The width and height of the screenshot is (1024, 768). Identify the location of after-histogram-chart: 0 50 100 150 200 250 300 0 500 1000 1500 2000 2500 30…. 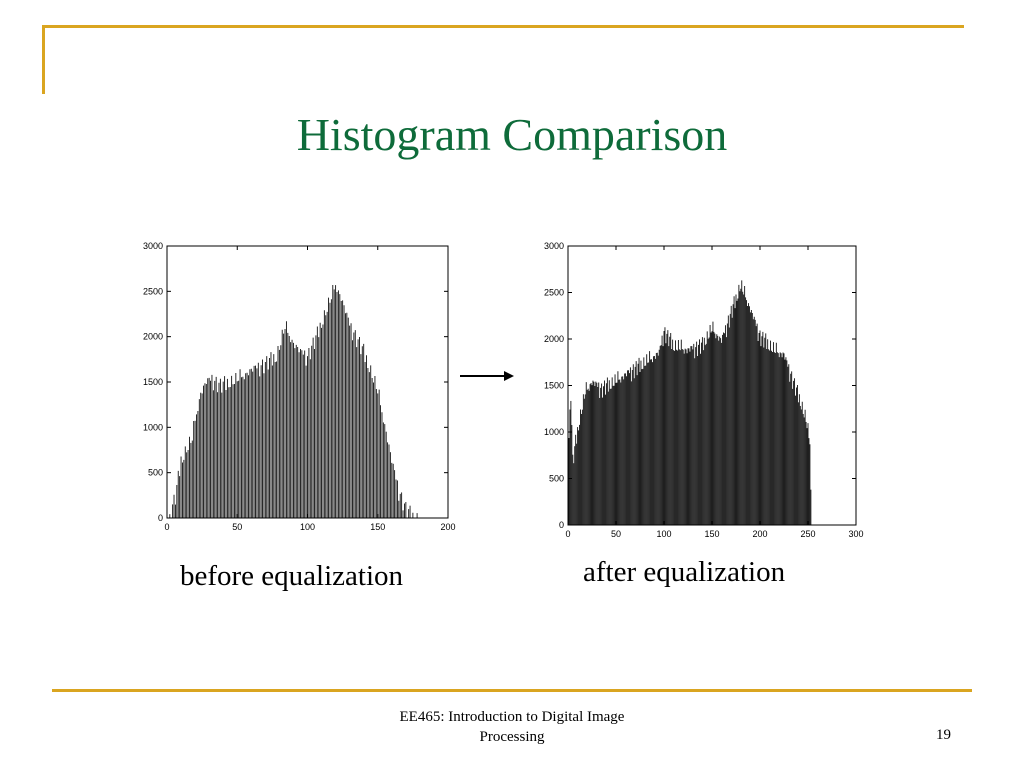
(700, 393).